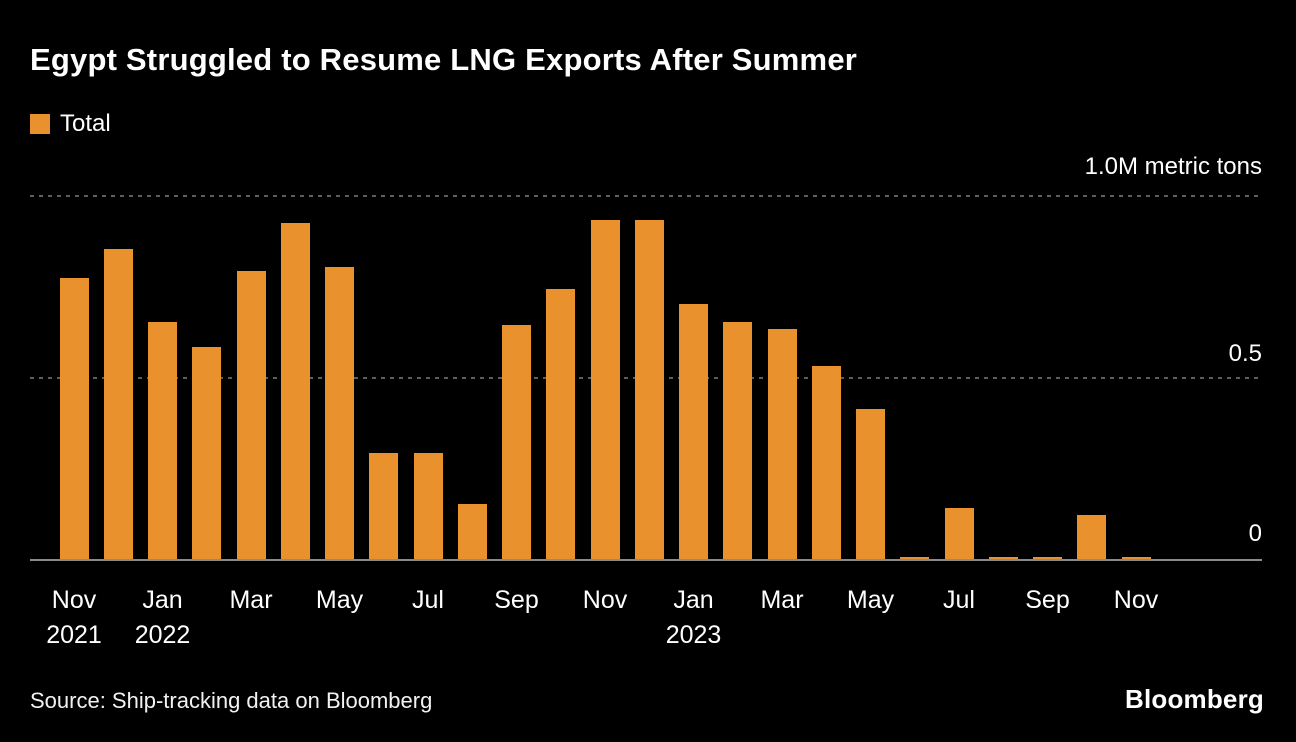 Image resolution: width=1296 pixels, height=742 pixels. What do you see at coordinates (428, 506) in the screenshot?
I see `bar-jul-2022` at bounding box center [428, 506].